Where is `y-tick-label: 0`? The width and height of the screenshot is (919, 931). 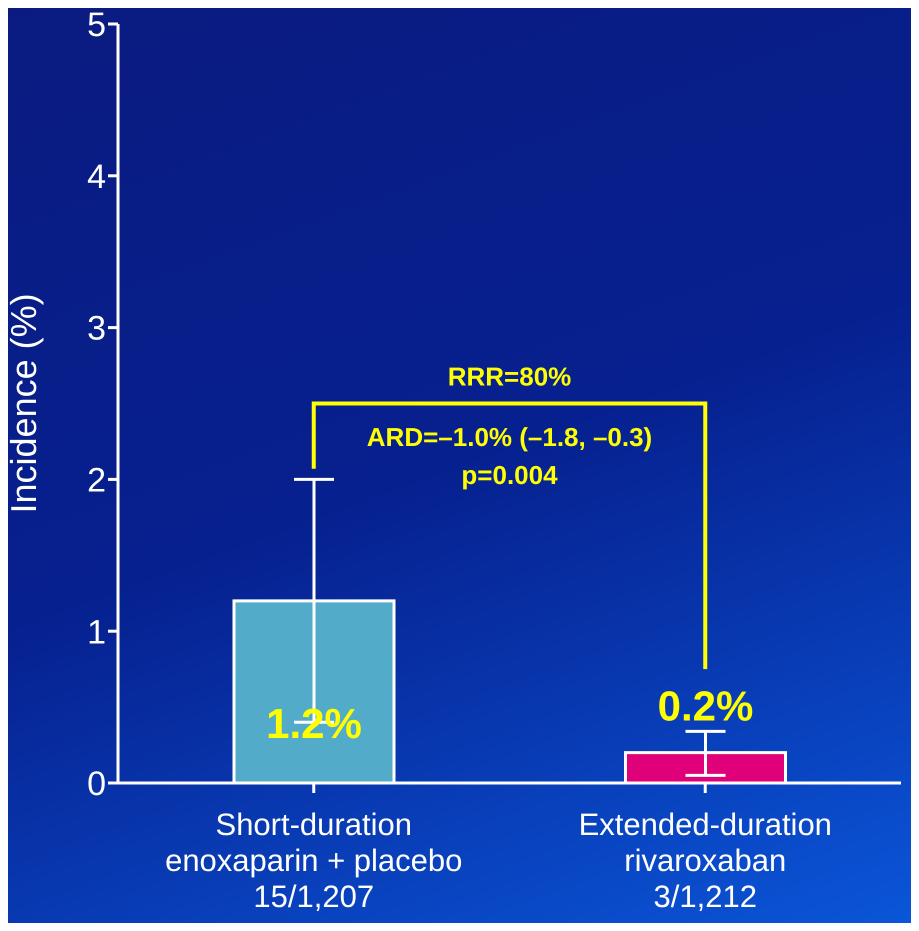 y-tick-label: 0 is located at coordinates (96, 784).